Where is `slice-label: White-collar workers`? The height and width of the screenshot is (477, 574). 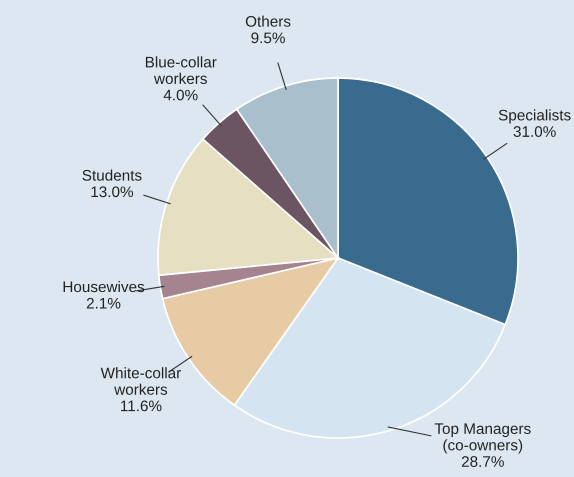 slice-label: White-collar workers is located at coordinates (141, 381).